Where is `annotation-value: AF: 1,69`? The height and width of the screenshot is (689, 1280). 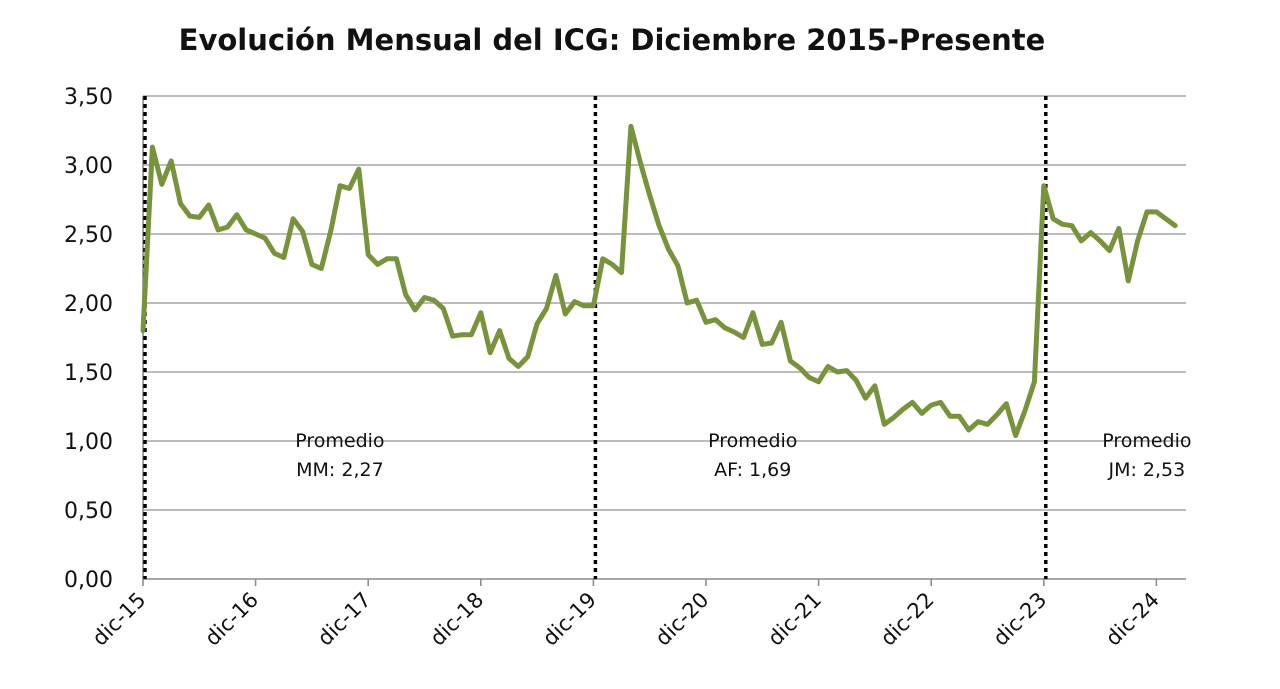
annotation-value: AF: 1,69 is located at coordinates (752, 470).